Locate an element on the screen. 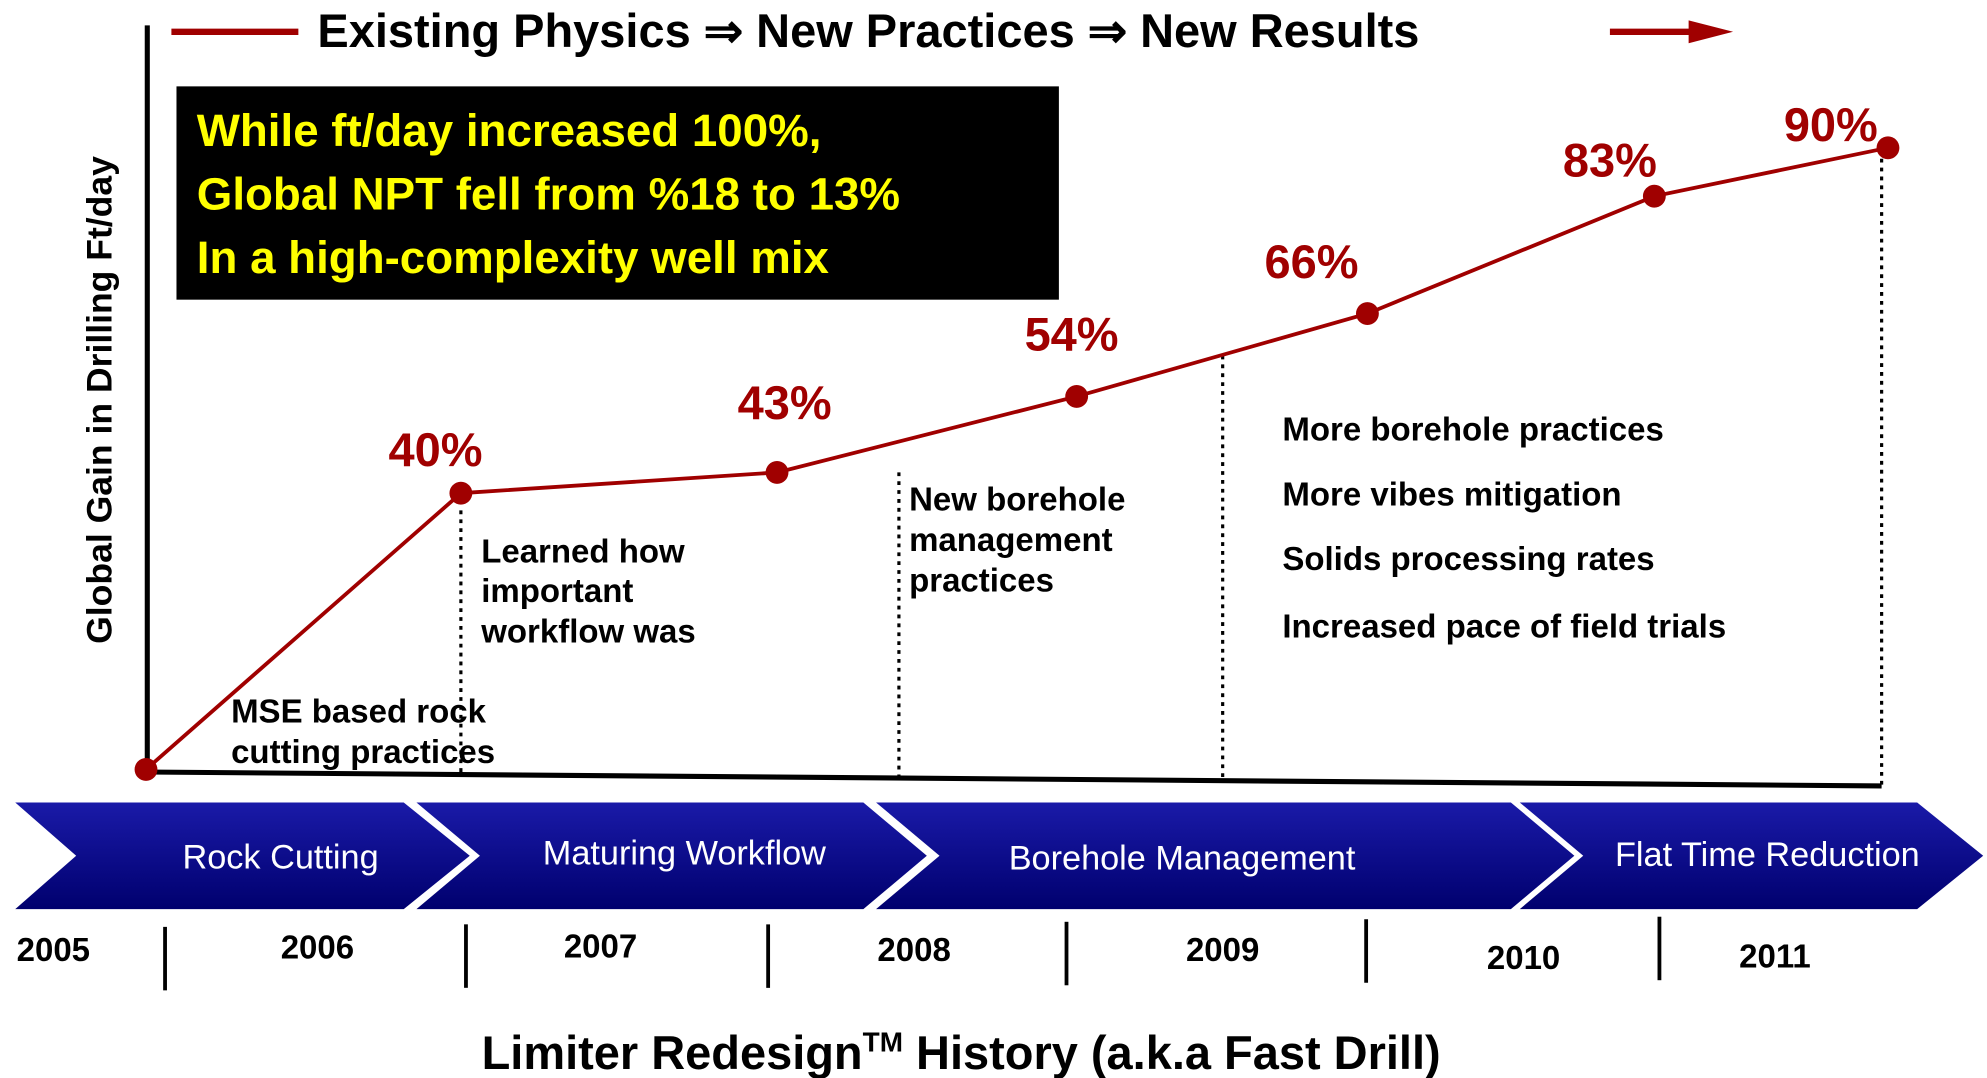 The image size is (1987, 1078). annotation: practices is located at coordinates (981, 580).